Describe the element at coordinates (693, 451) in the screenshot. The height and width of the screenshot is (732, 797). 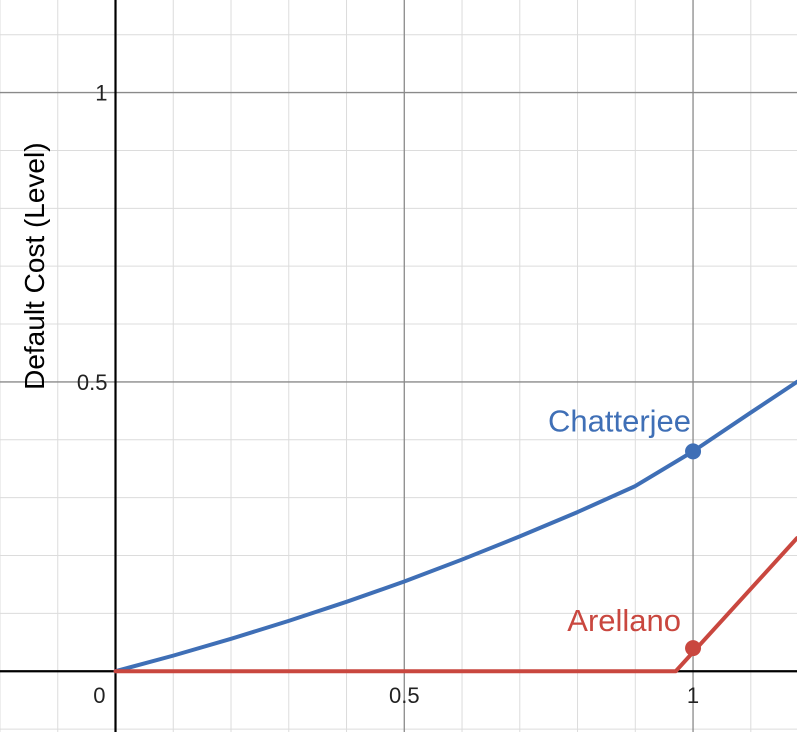
I see `series-point-chatterjee` at that location.